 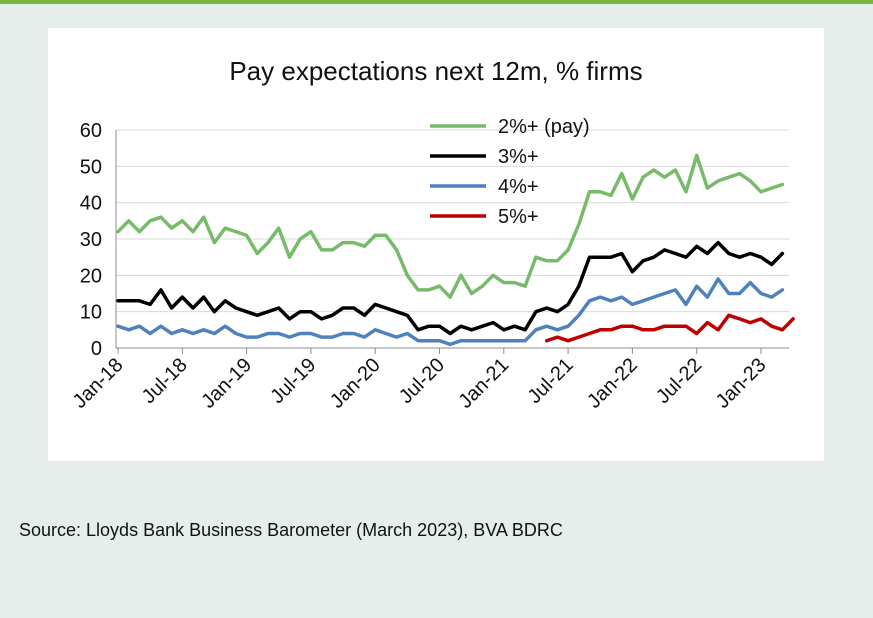 What do you see at coordinates (518, 157) in the screenshot?
I see `legend-label: 3%+` at bounding box center [518, 157].